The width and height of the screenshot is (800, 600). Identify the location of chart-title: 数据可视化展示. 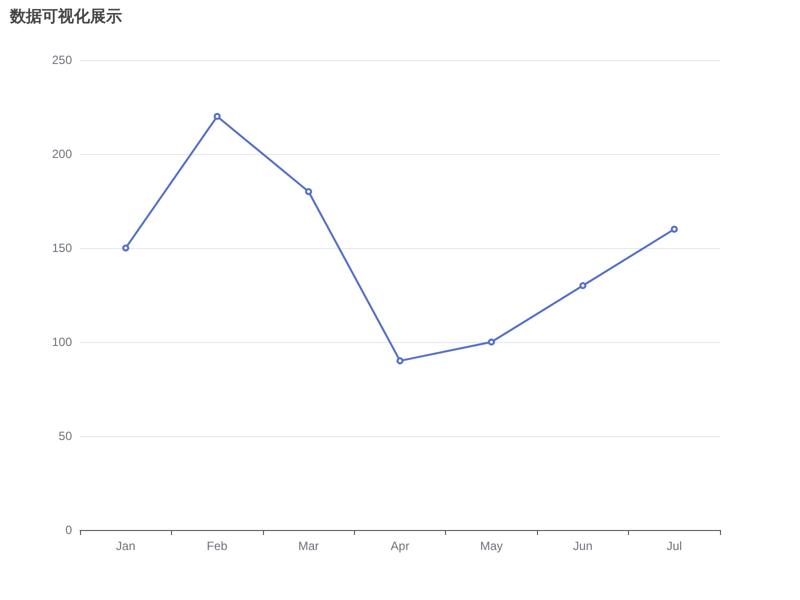
(65, 16).